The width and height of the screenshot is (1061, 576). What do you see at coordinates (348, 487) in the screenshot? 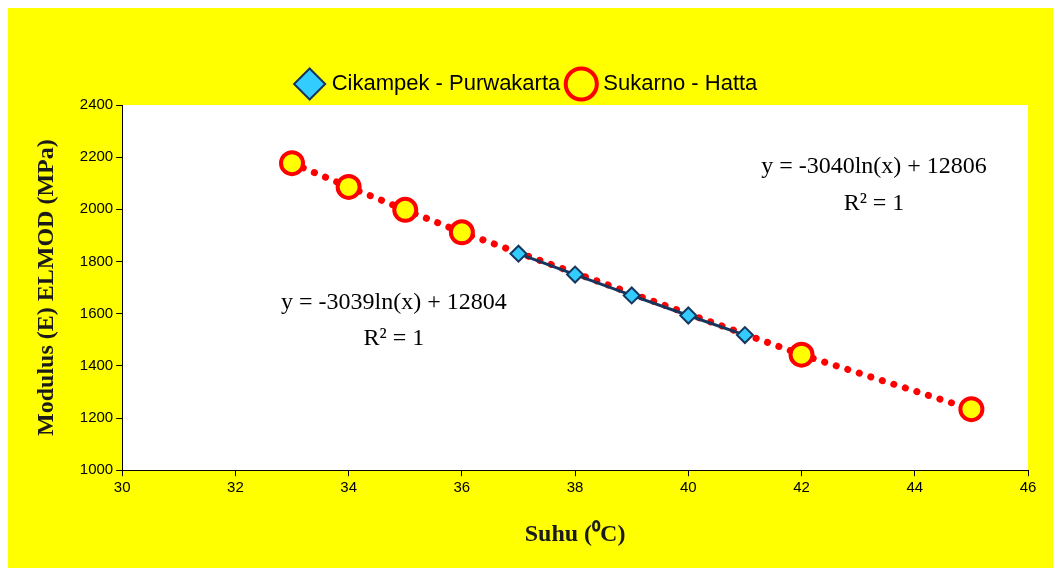
I see `x-tick-label: 34` at bounding box center [348, 487].